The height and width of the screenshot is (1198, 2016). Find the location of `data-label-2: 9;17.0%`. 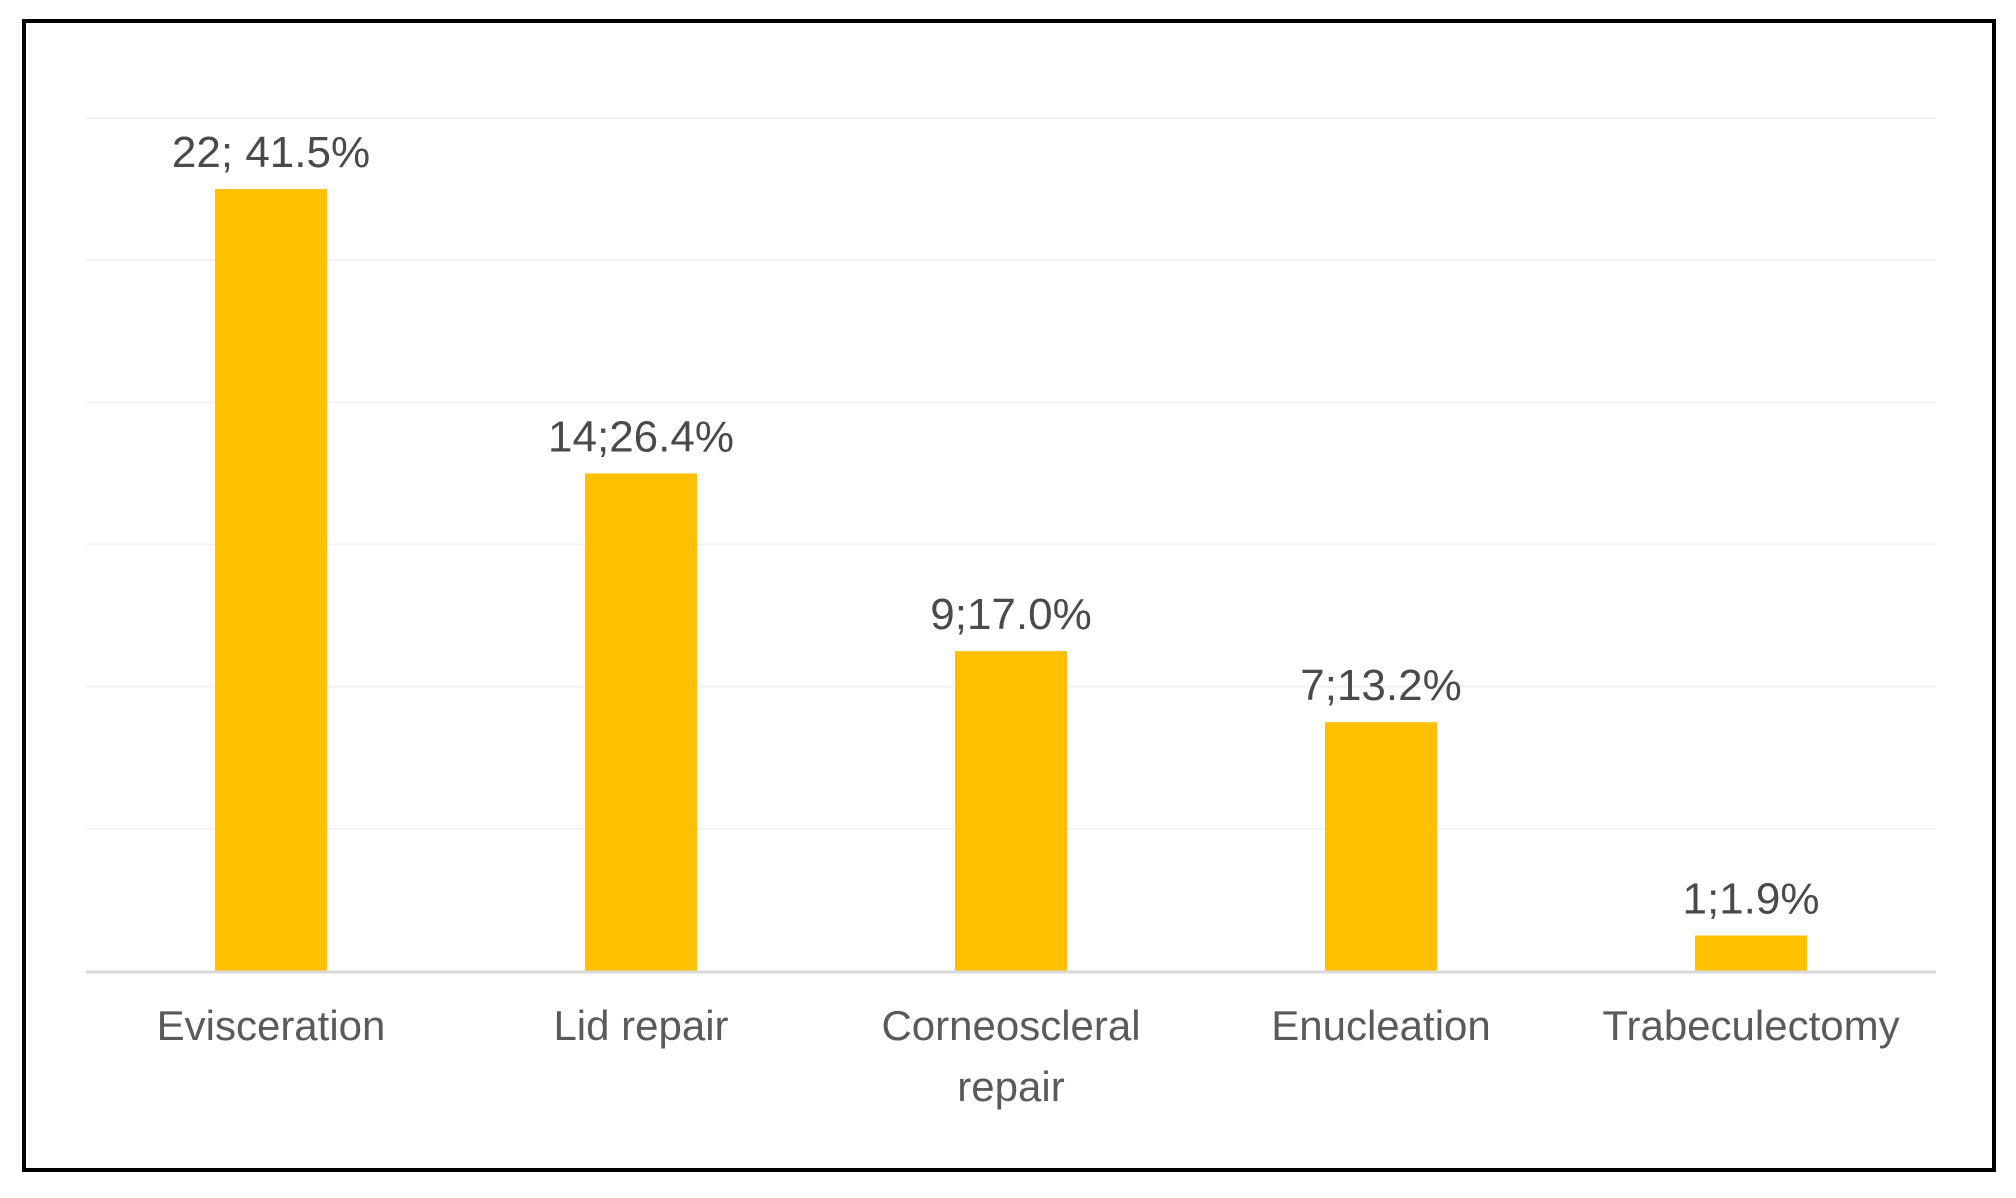

data-label-2: 9;17.0% is located at coordinates (1010, 614).